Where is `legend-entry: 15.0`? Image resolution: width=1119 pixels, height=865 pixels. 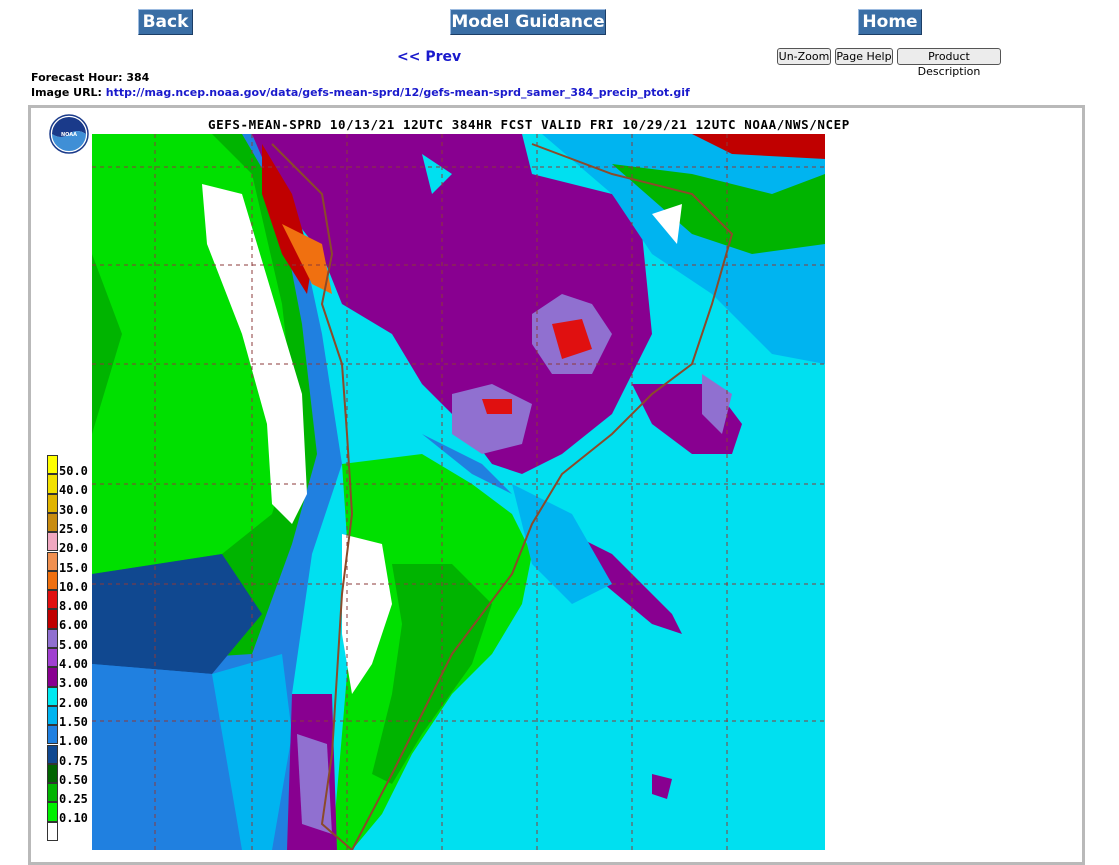
legend-entry: 15.0 is located at coordinates (77, 563).